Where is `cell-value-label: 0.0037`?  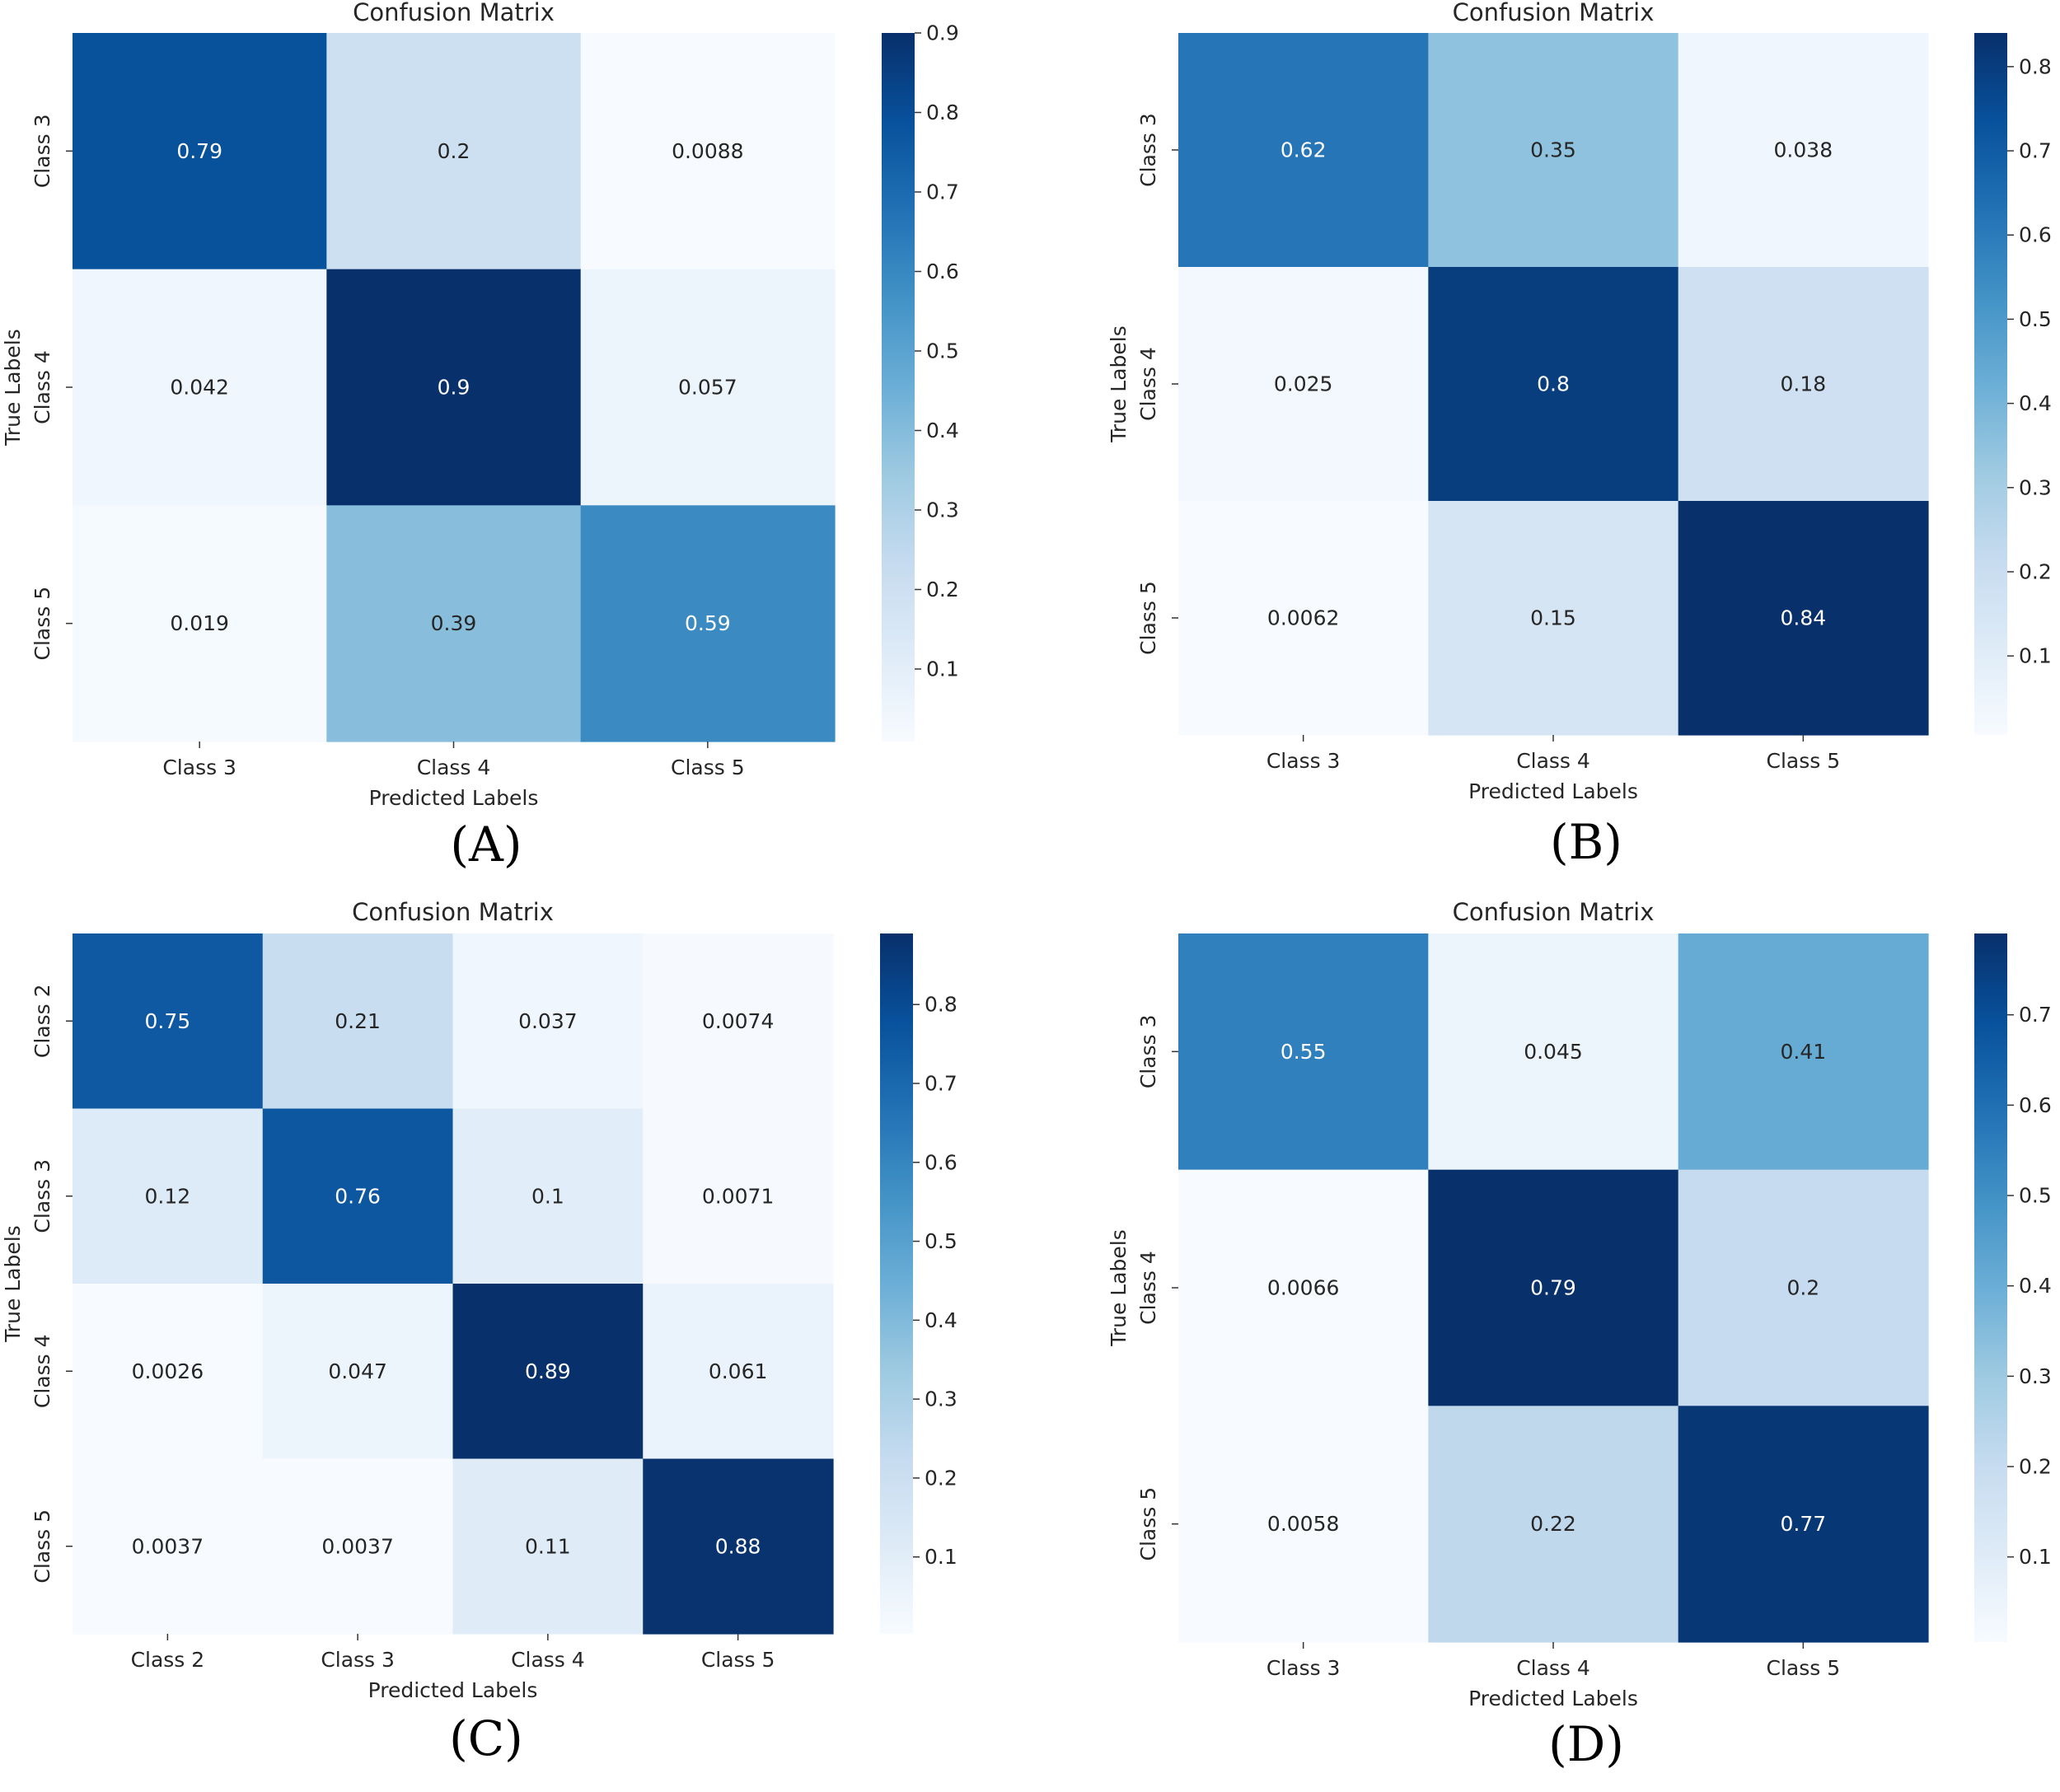
cell-value-label: 0.0037 is located at coordinates (168, 1546).